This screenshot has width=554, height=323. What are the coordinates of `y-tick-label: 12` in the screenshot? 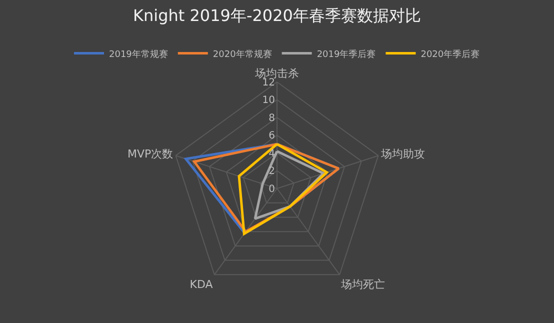 It's located at (268, 82).